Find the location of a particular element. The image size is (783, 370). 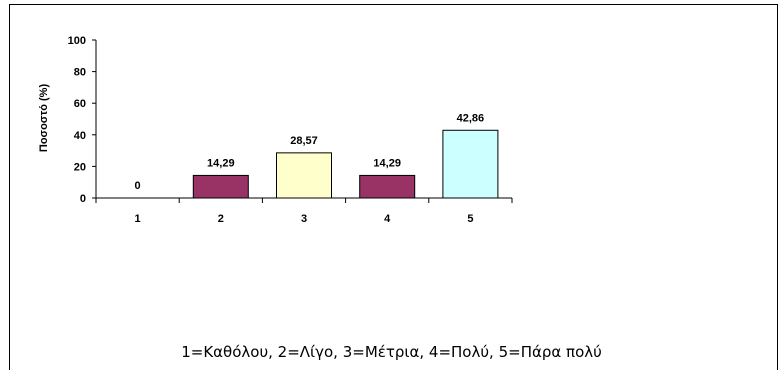

x-tick-label: 4 is located at coordinates (387, 219).